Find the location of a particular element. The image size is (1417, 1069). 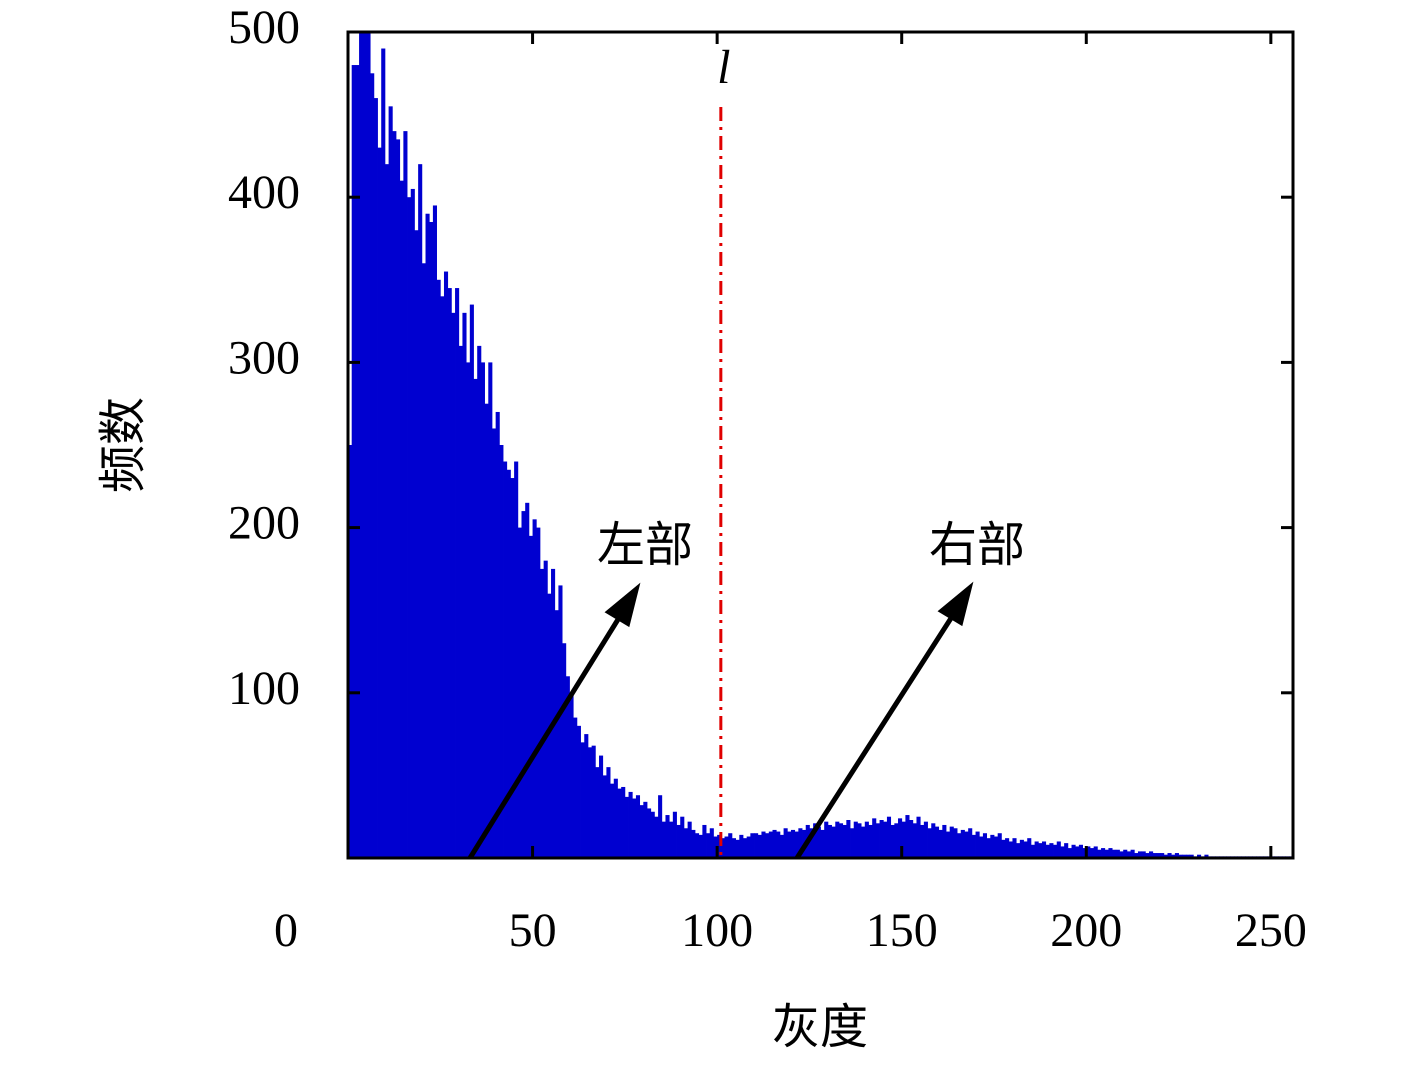

reference-label: l is located at coordinates (723, 67).